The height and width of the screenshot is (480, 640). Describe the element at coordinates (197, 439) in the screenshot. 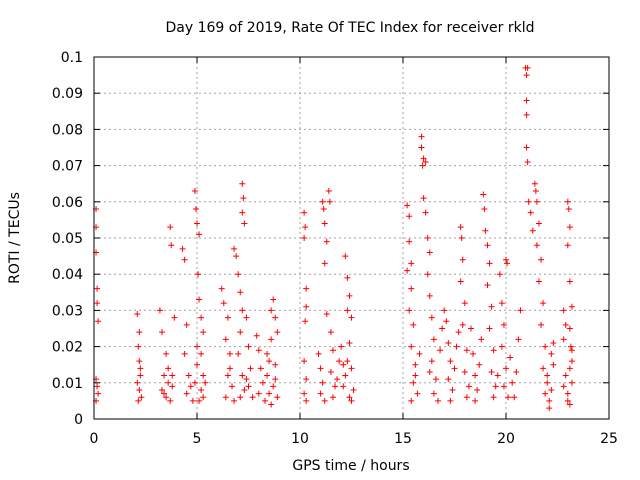

I see `x-tick-label: 5` at that location.